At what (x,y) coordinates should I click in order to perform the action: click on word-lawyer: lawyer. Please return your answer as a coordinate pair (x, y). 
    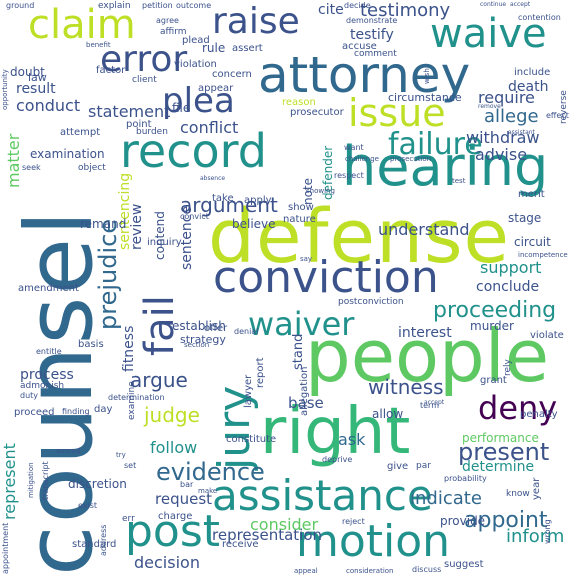
    Looking at the image, I should click on (248, 391).